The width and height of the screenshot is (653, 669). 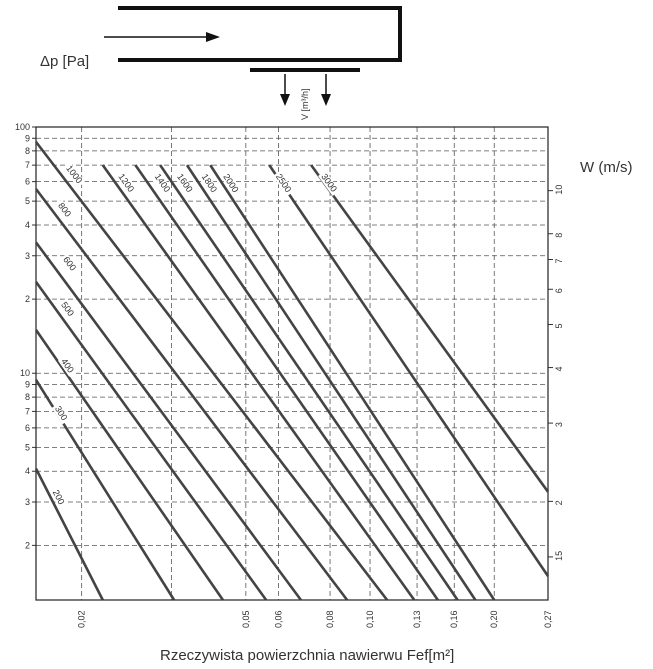 I want to click on right-tick-label: 5, so click(x=559, y=325).